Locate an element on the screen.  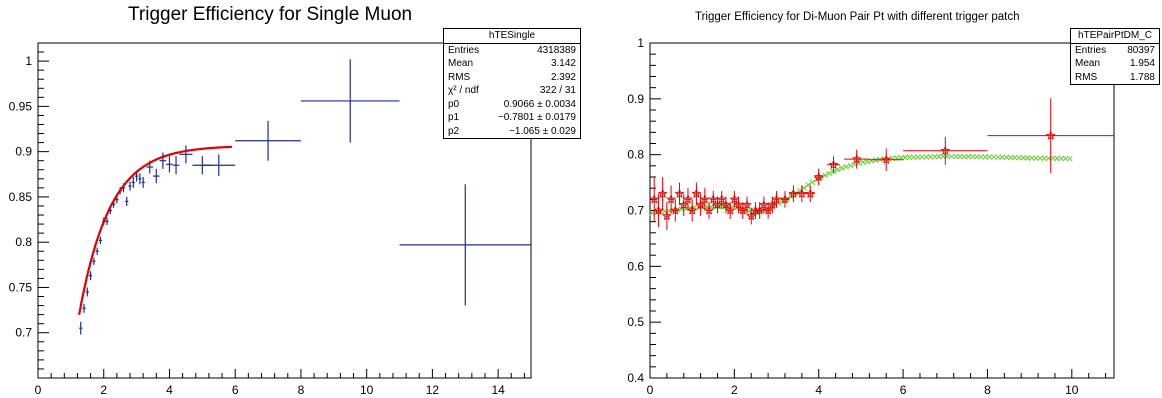
y-tick-label: 0.9 is located at coordinates (23, 152).